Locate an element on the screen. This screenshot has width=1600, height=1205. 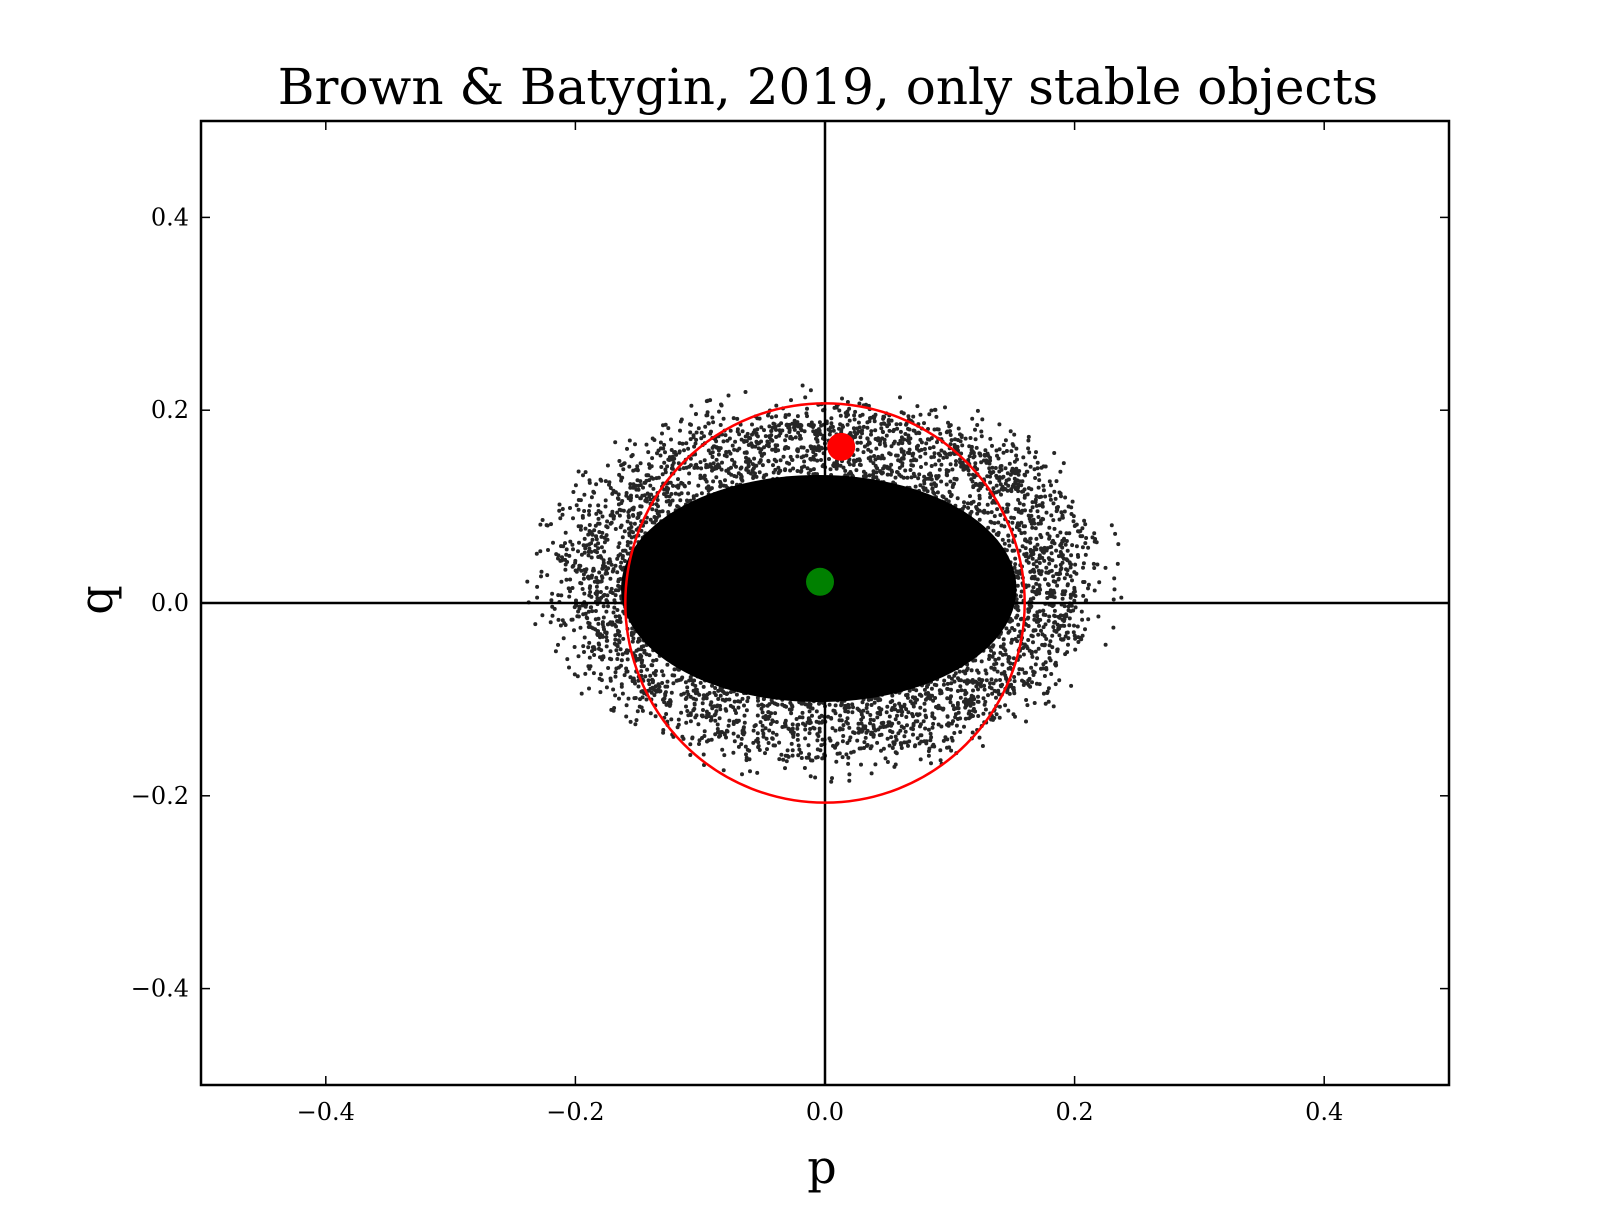
red-circle is located at coordinates (825, 603).